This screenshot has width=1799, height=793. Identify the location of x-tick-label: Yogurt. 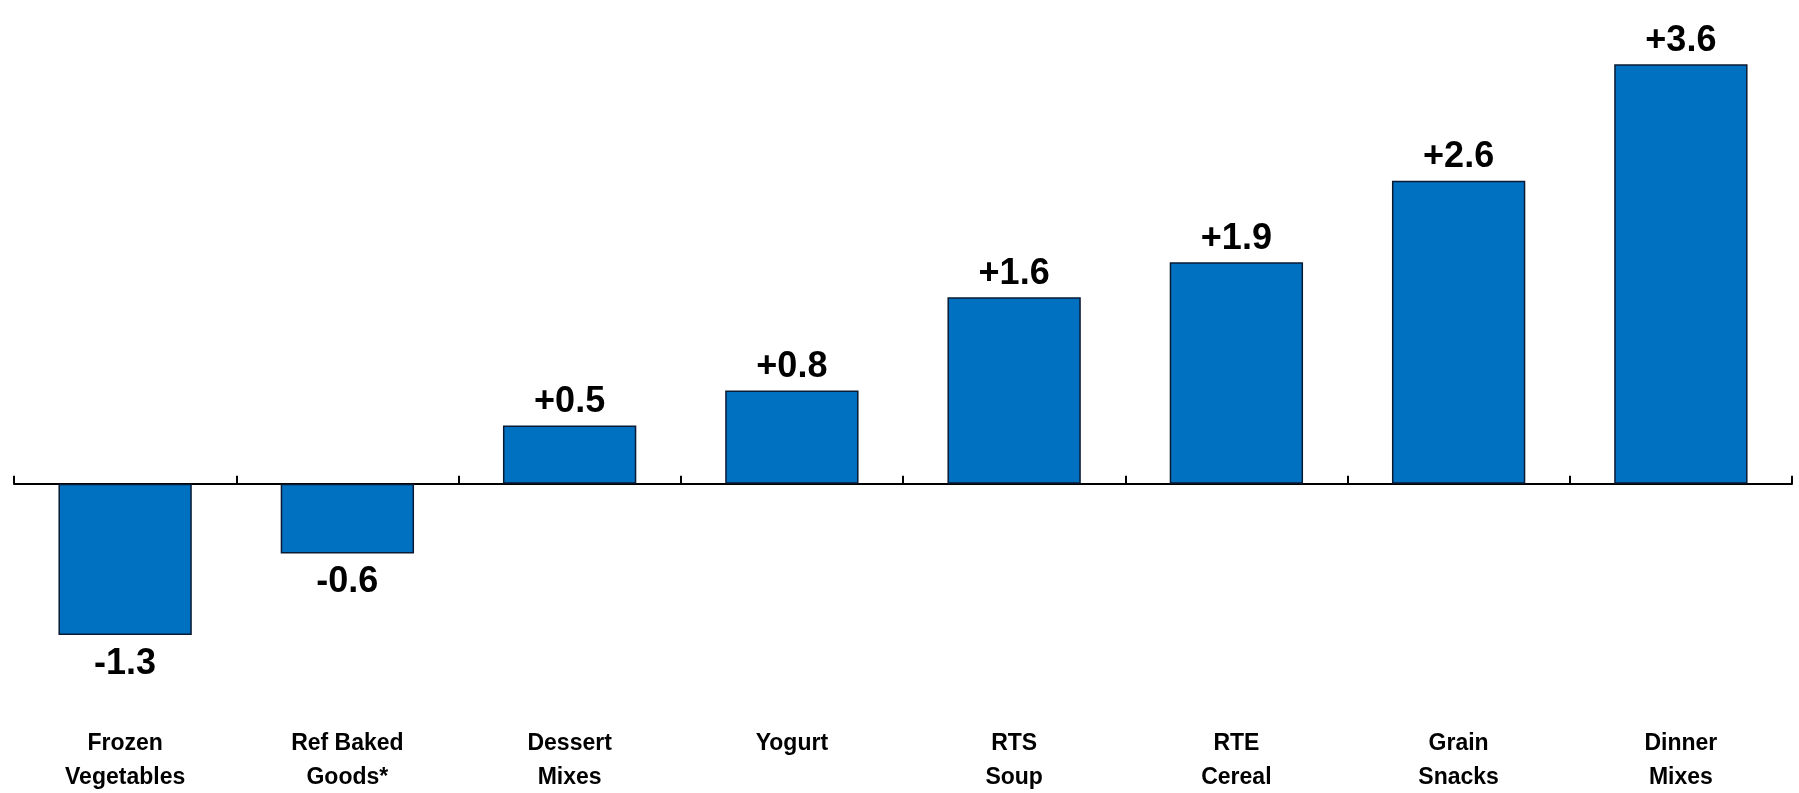
(792, 742).